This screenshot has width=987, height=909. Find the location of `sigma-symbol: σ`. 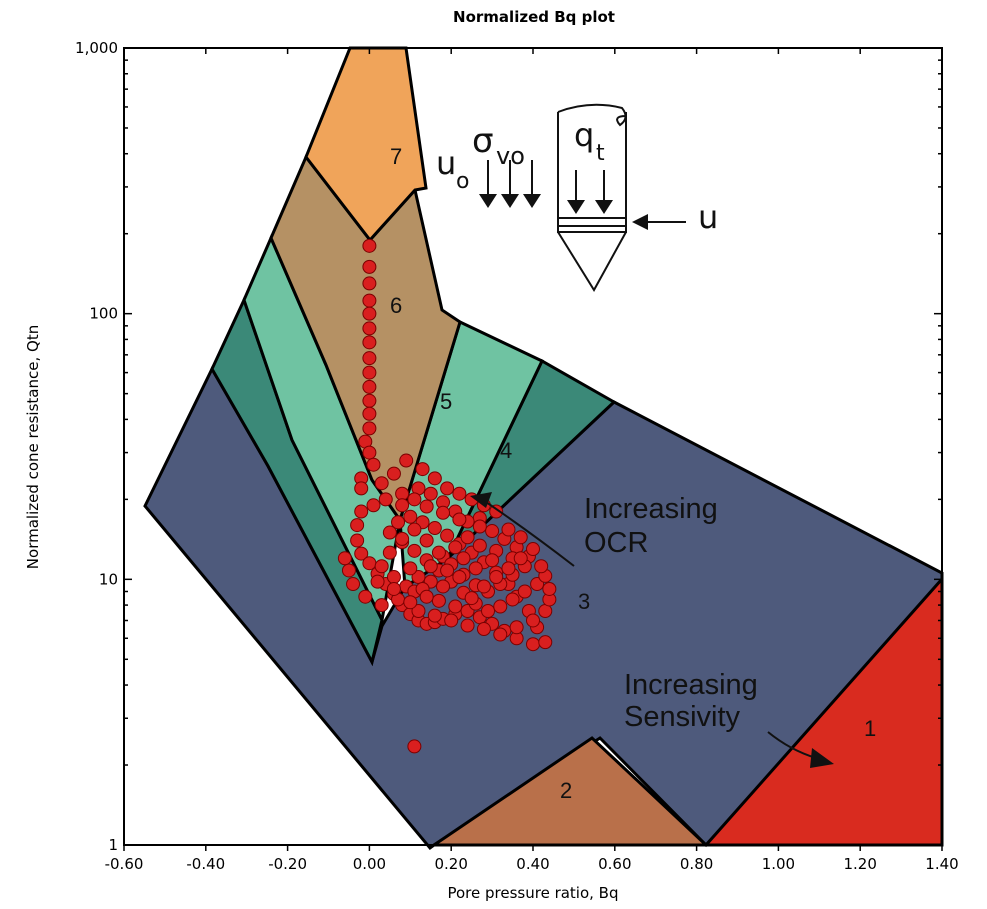

sigma-symbol: σ is located at coordinates (483, 141).